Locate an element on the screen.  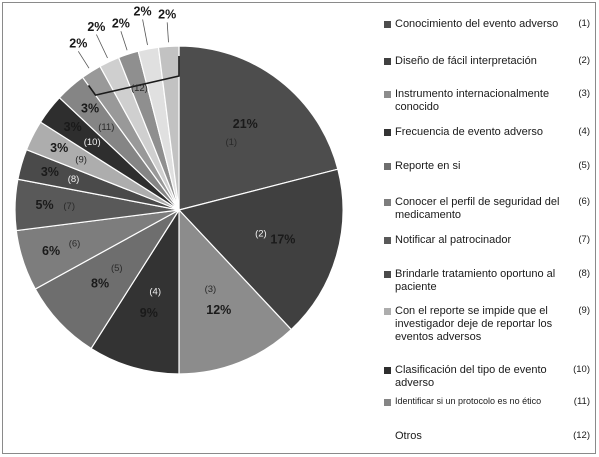
pie-index-label-4: (4) is located at coordinates (155, 291).